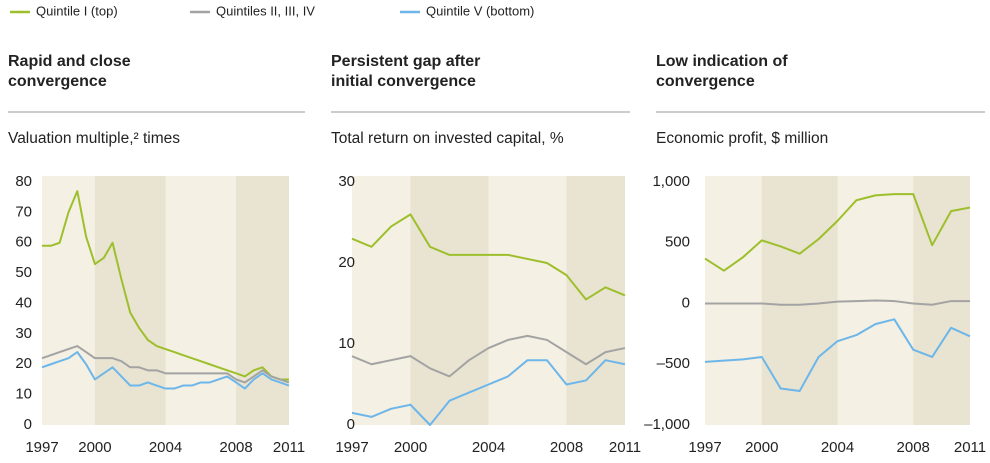 This screenshot has height=463, width=990. What do you see at coordinates (677, 242) in the screenshot?
I see `y-tick-label: 500` at bounding box center [677, 242].